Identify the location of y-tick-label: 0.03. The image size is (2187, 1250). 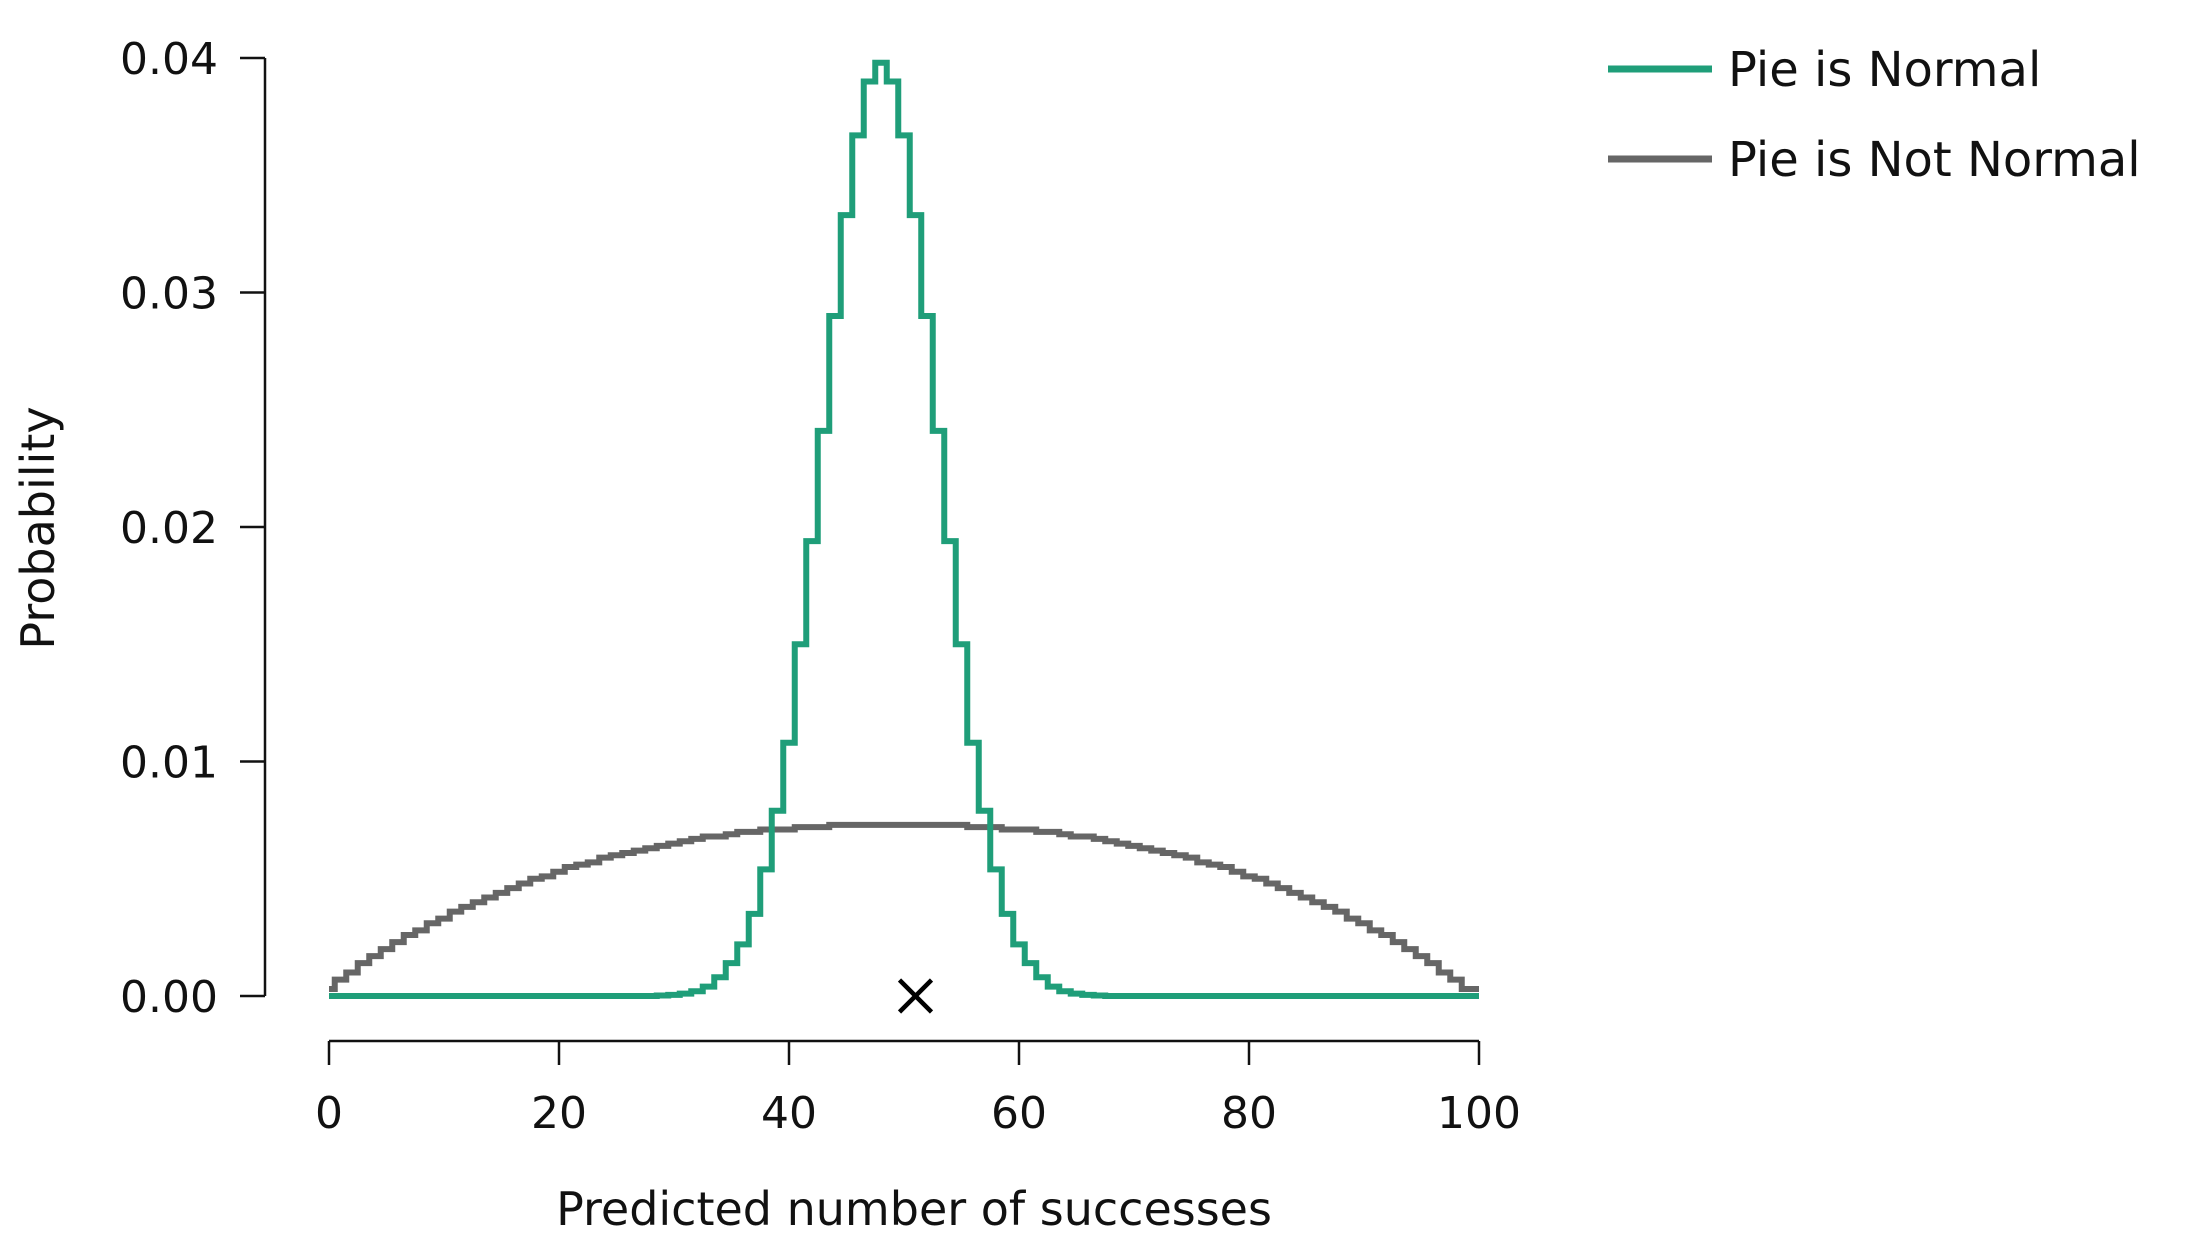
(169, 294).